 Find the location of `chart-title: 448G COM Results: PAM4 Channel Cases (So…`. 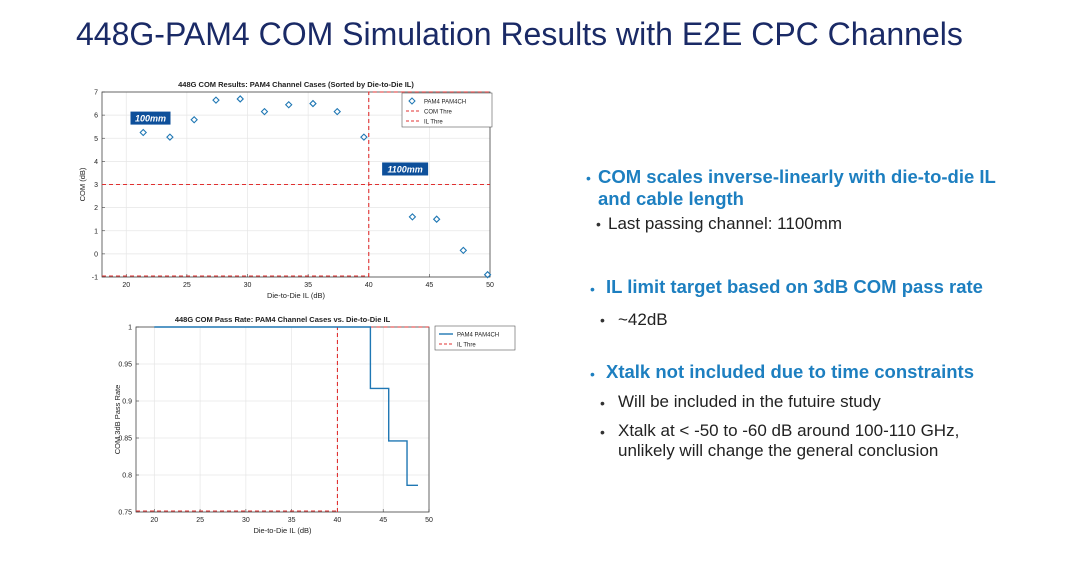

chart-title: 448G COM Results: PAM4 Channel Cases (So… is located at coordinates (296, 84).